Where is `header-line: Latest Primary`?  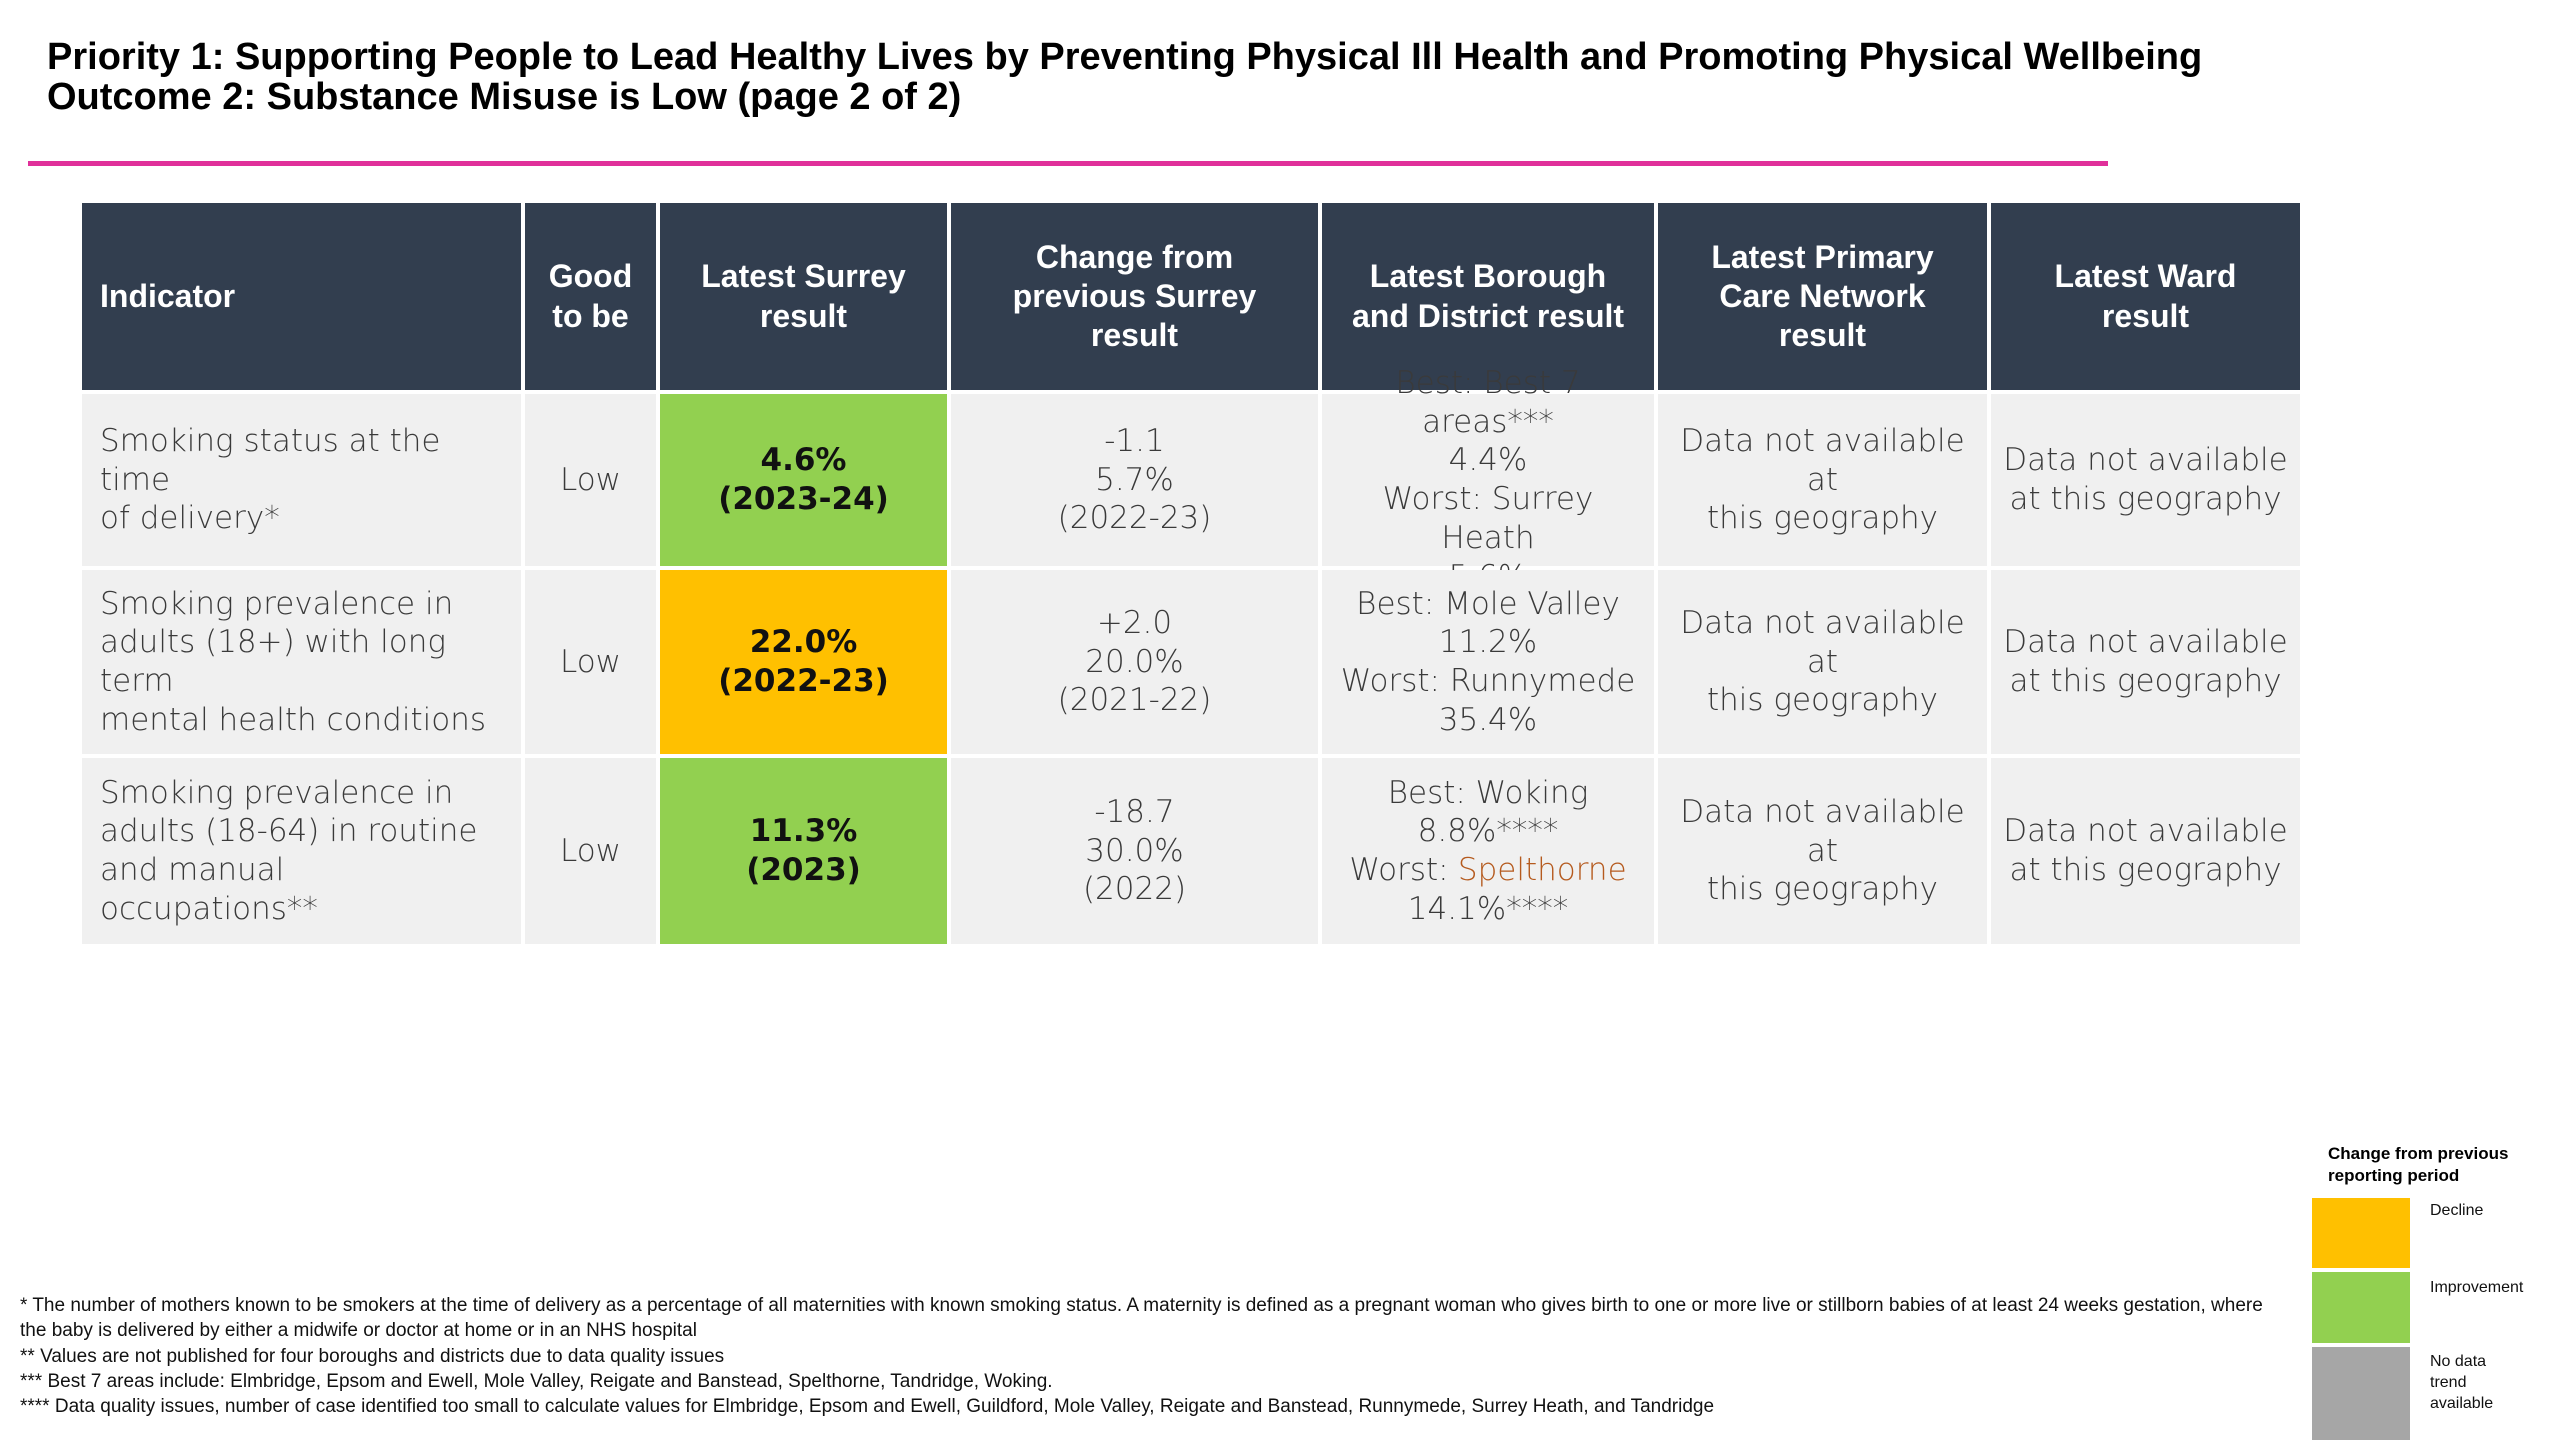
header-line: Latest Primary is located at coordinates (1822, 256).